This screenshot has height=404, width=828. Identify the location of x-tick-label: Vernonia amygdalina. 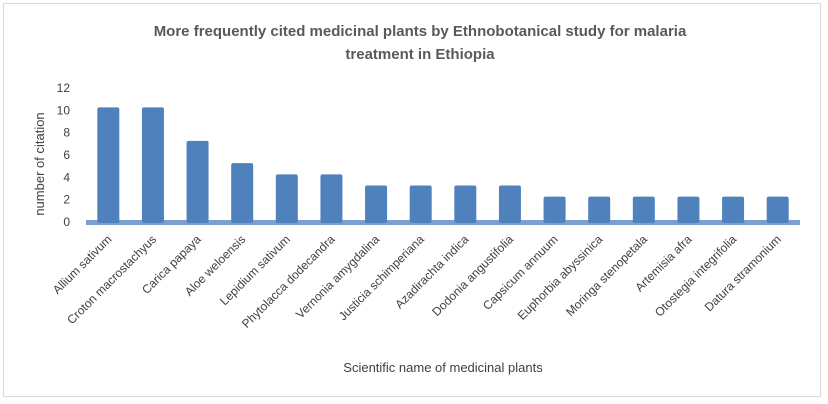
(337, 276).